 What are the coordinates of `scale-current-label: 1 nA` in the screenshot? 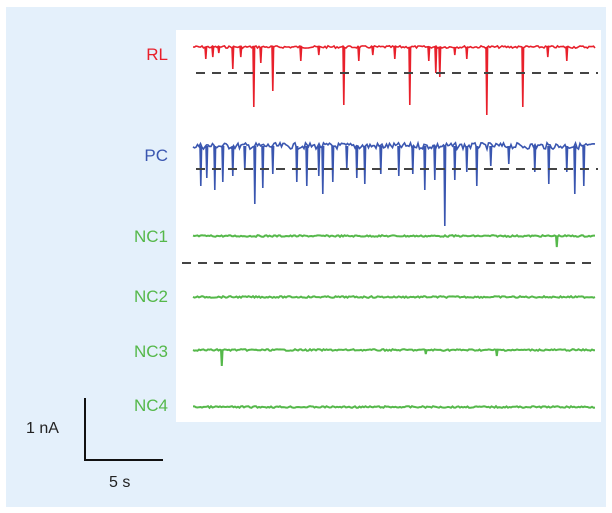 It's located at (42, 428).